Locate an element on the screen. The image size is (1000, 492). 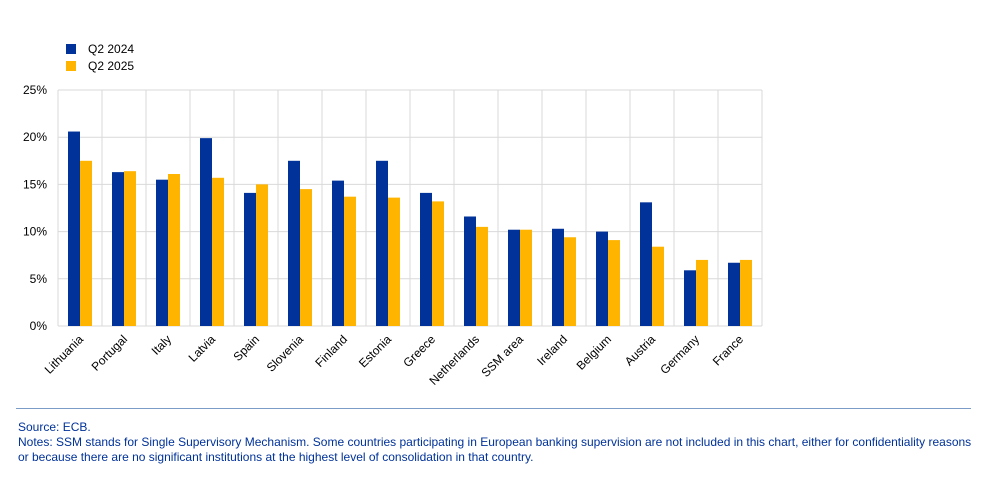
x-tick-label: Latvia is located at coordinates (202, 348).